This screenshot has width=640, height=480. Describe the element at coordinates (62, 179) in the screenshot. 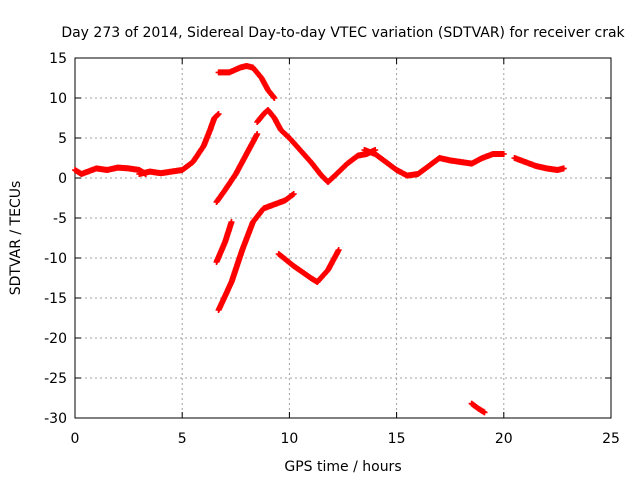

I see `y-tick-label: 0` at that location.